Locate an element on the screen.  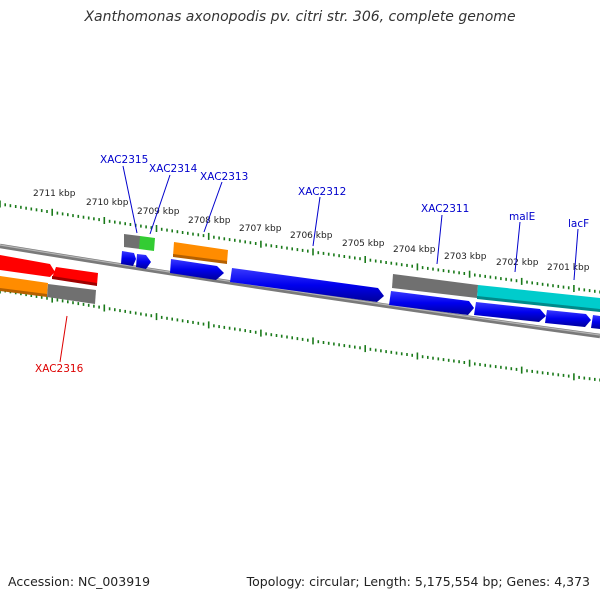
gene-label-lacf: lacF is located at coordinates (578, 224).